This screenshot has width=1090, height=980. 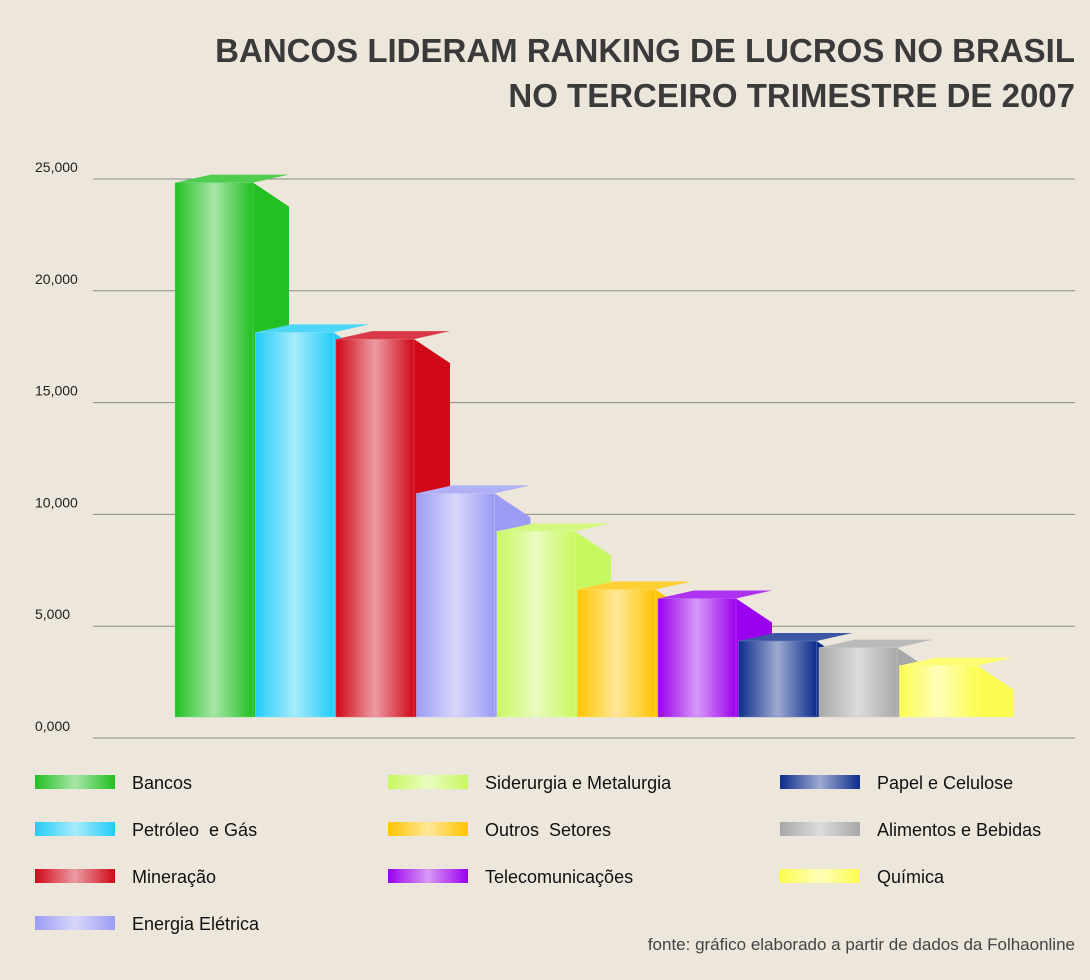 What do you see at coordinates (959, 830) in the screenshot?
I see `legend-label: Alimentos e Bebidas` at bounding box center [959, 830].